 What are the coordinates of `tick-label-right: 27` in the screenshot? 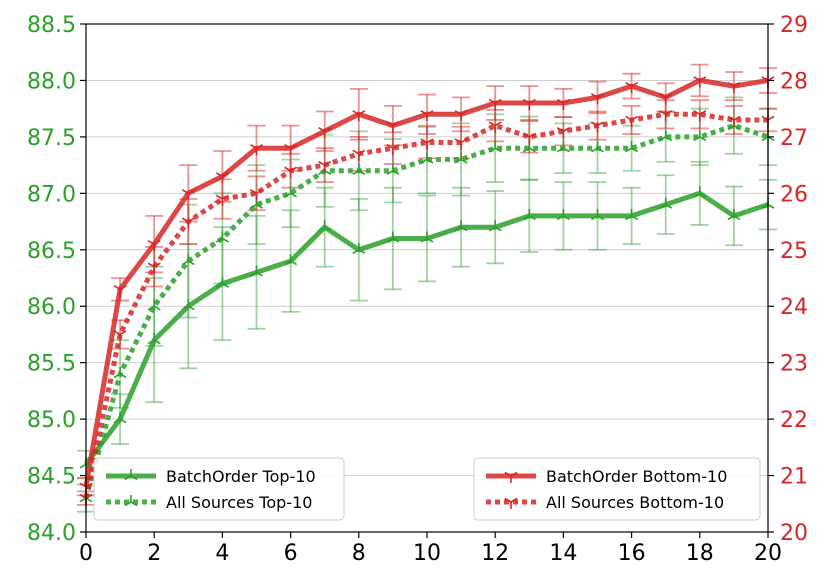 It's located at (794, 138).